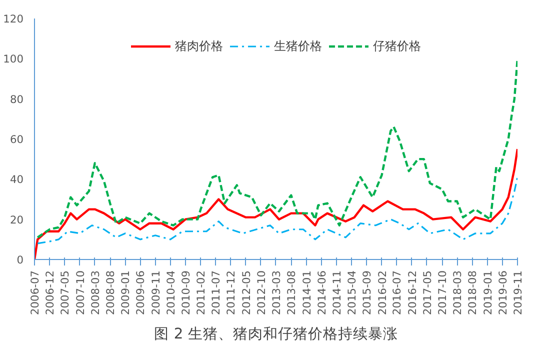  What do you see at coordinates (518, 293) in the screenshot?
I see `x-tick-label: 2019-11` at bounding box center [518, 293].